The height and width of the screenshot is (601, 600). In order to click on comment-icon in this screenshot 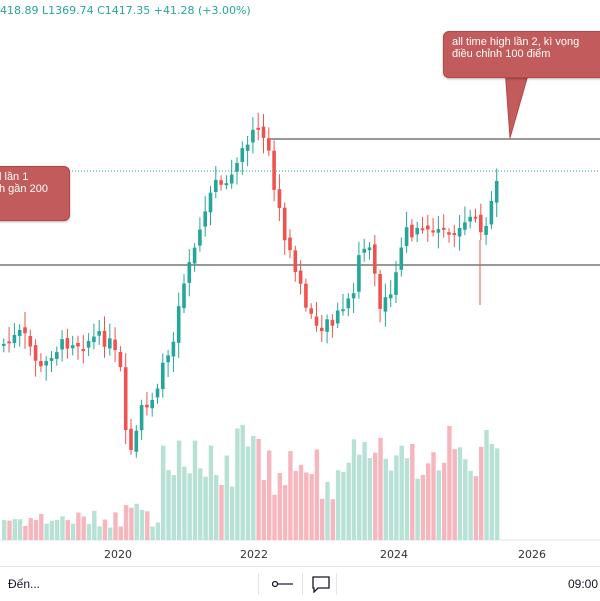, I will do `click(321, 584)`.